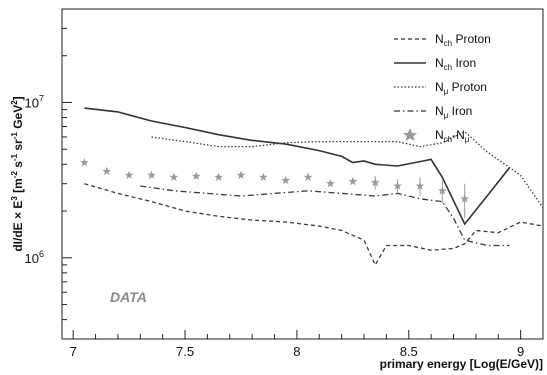 The height and width of the screenshot is (375, 547). Describe the element at coordinates (461, 364) in the screenshot. I see `x-axis-label: primary energy [Log(E/GeV)]` at that location.